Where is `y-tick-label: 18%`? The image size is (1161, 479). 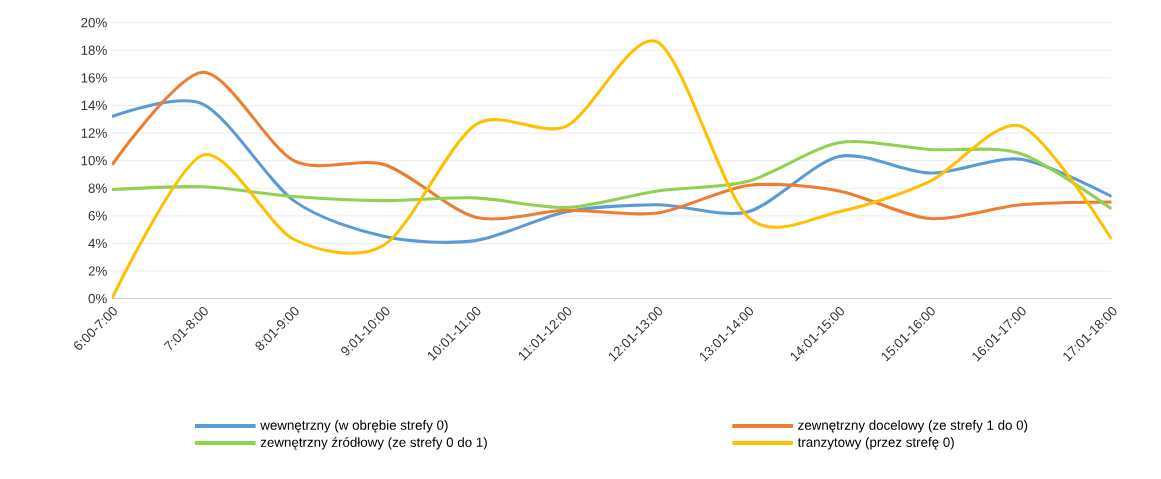 y-tick-label: 18% is located at coordinates (94, 50).